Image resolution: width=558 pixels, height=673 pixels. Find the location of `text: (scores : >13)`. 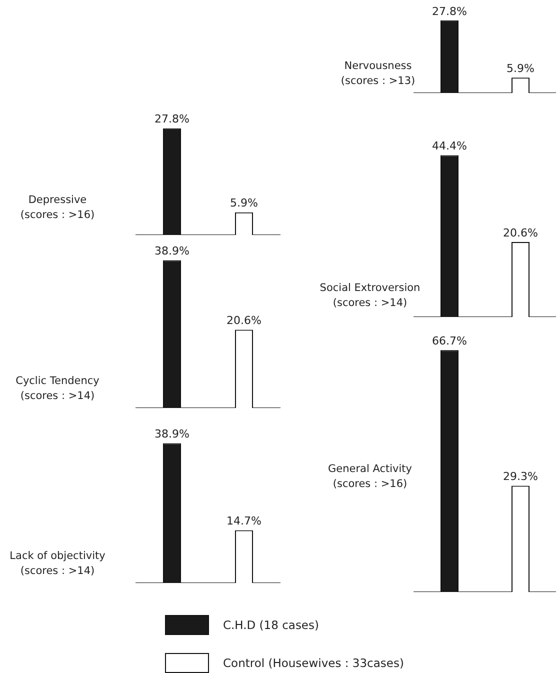

text: (scores : >13) is located at coordinates (378, 81).